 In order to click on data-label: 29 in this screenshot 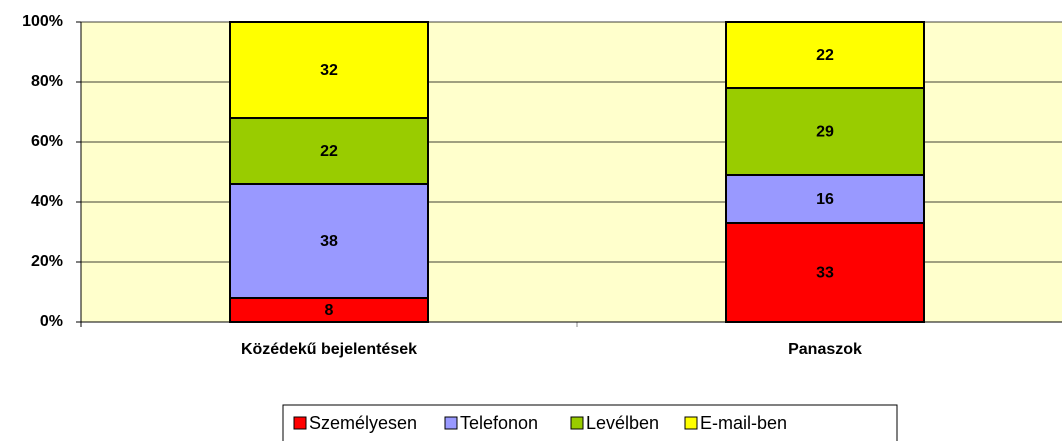, I will do `click(825, 132)`.